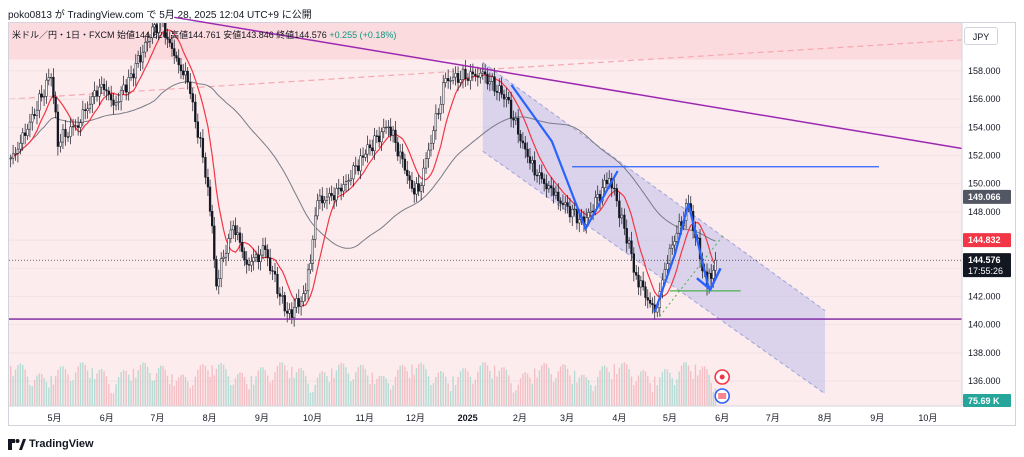  I want to click on symbol-label: 米ドル／円・1日・FXCM, so click(63, 35).